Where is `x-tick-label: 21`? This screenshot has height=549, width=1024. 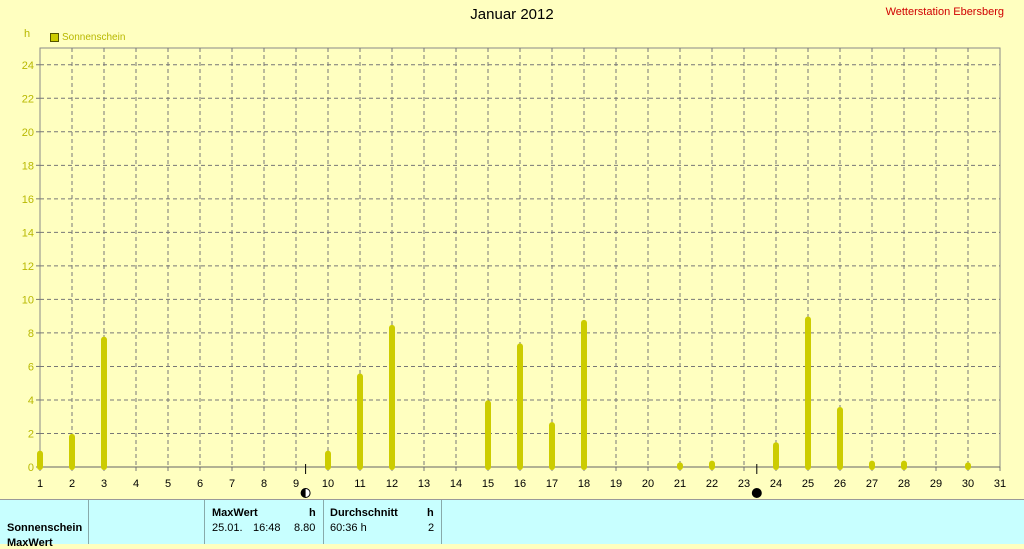 x-tick-label: 21 is located at coordinates (680, 484).